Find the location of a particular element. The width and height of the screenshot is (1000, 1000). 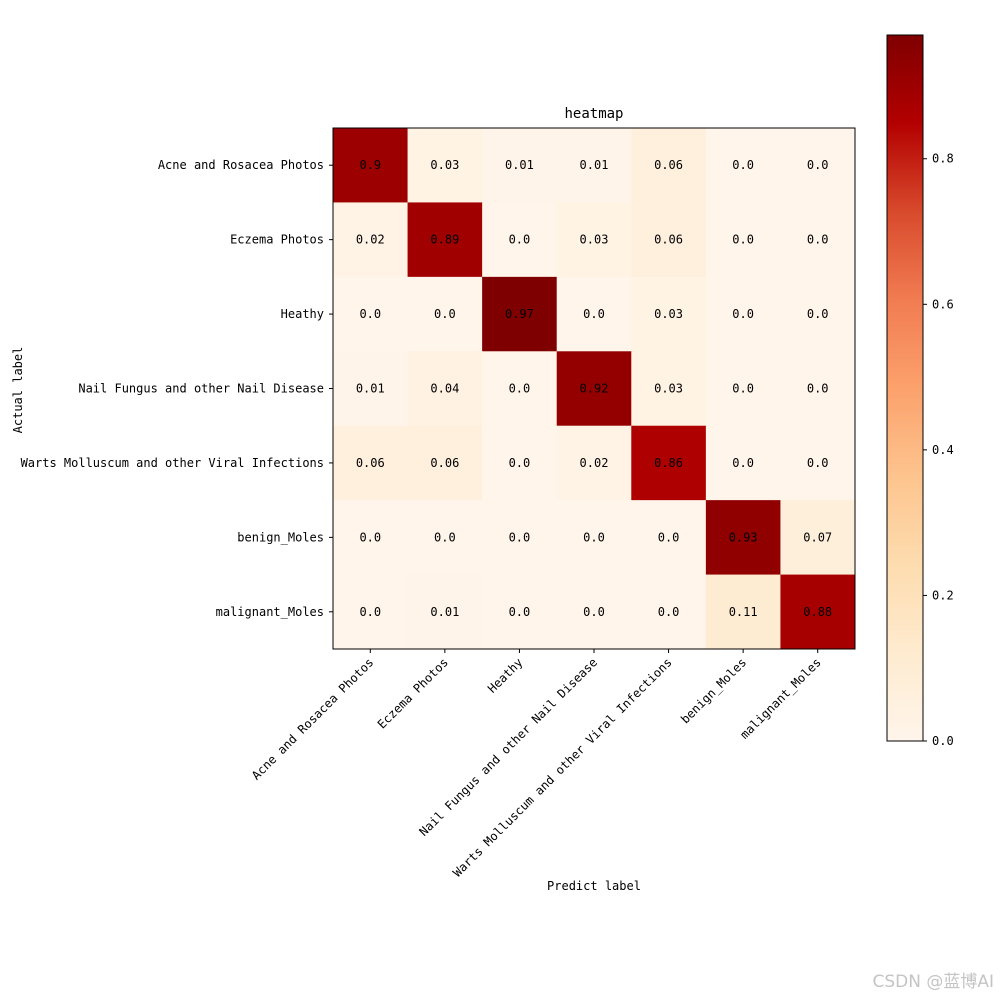

cell-value-label: 0.86 is located at coordinates (668, 463).